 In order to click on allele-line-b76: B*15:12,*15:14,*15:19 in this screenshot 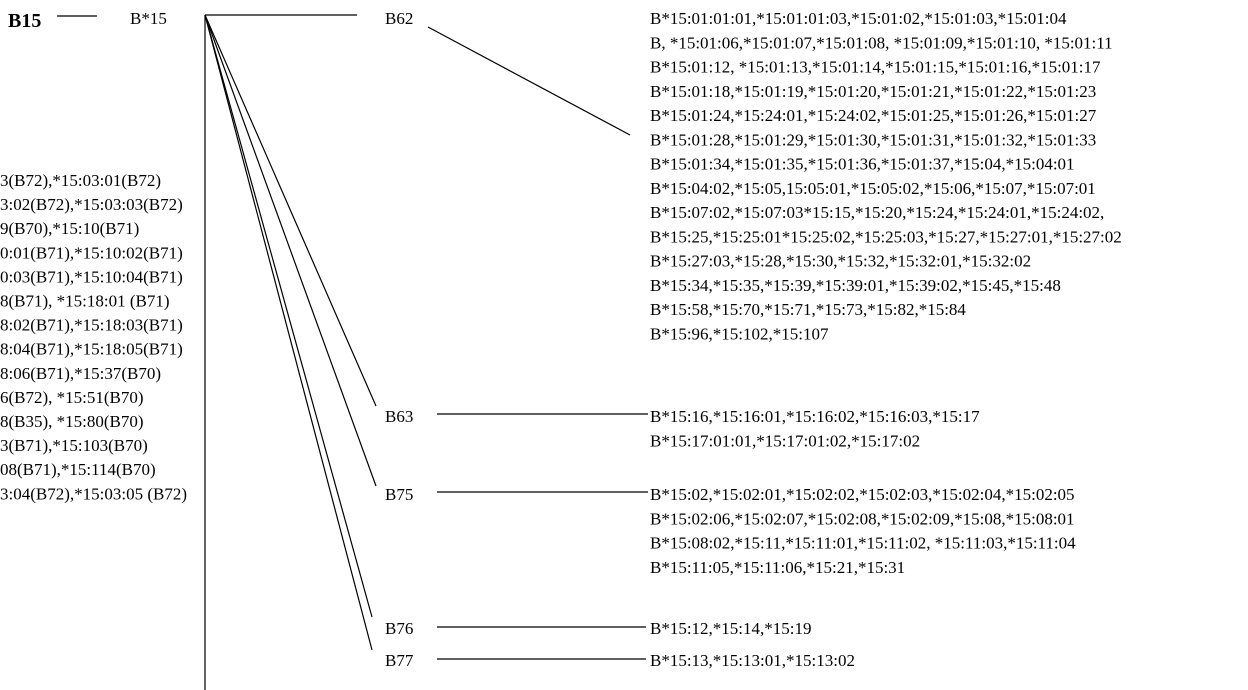, I will do `click(731, 628)`.